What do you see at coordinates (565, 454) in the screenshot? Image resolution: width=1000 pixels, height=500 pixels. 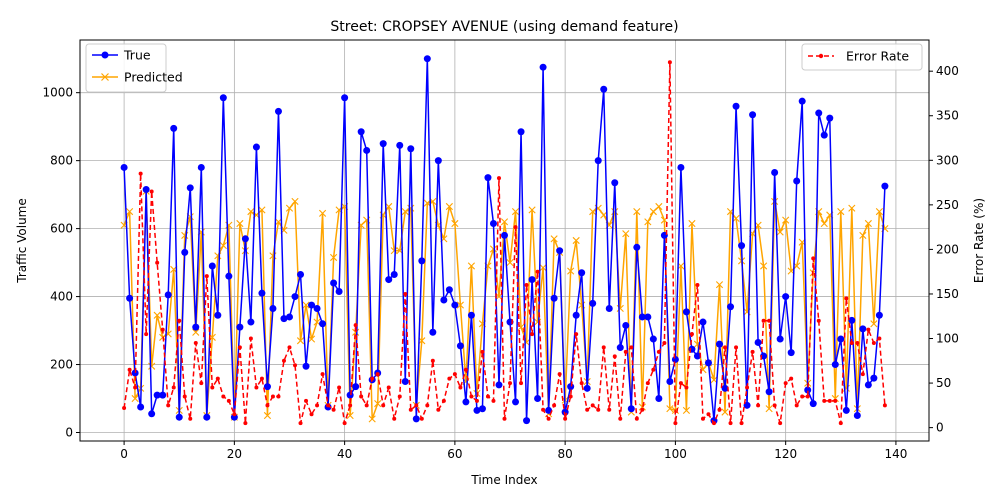 I see `x-tick-label: 80` at bounding box center [565, 454].